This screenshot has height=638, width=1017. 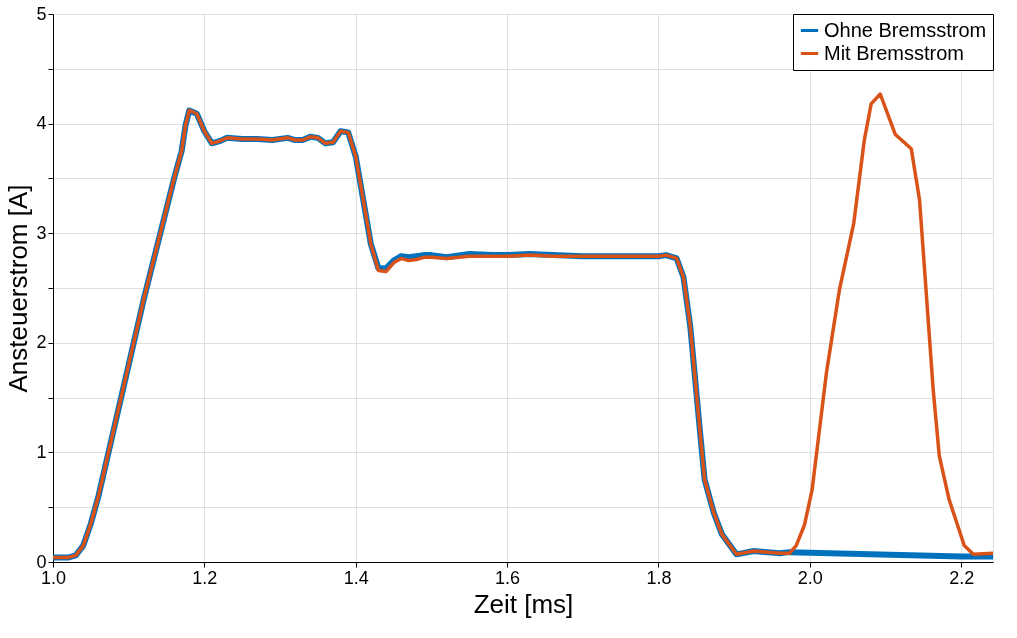 I want to click on y-tick-label: 4, so click(x=41, y=123).